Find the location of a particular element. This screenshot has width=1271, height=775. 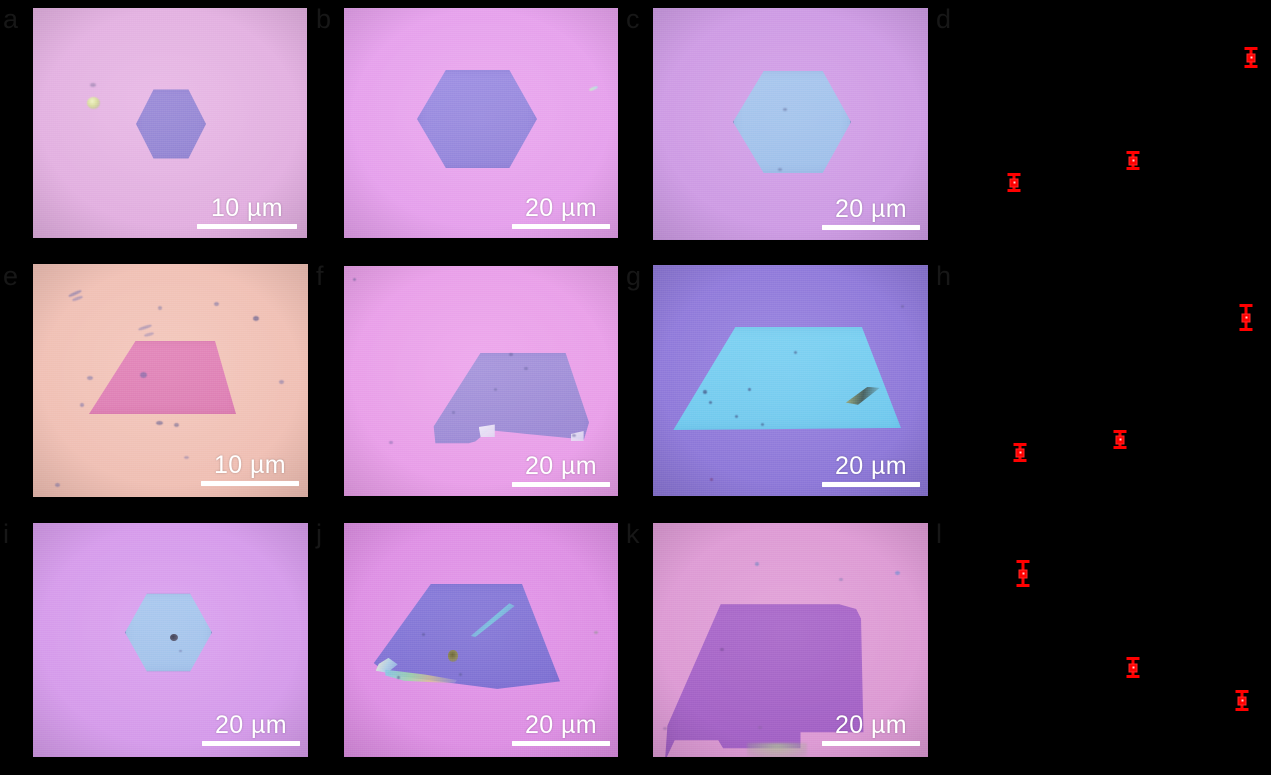

panel-label-k: k is located at coordinates (633, 534).